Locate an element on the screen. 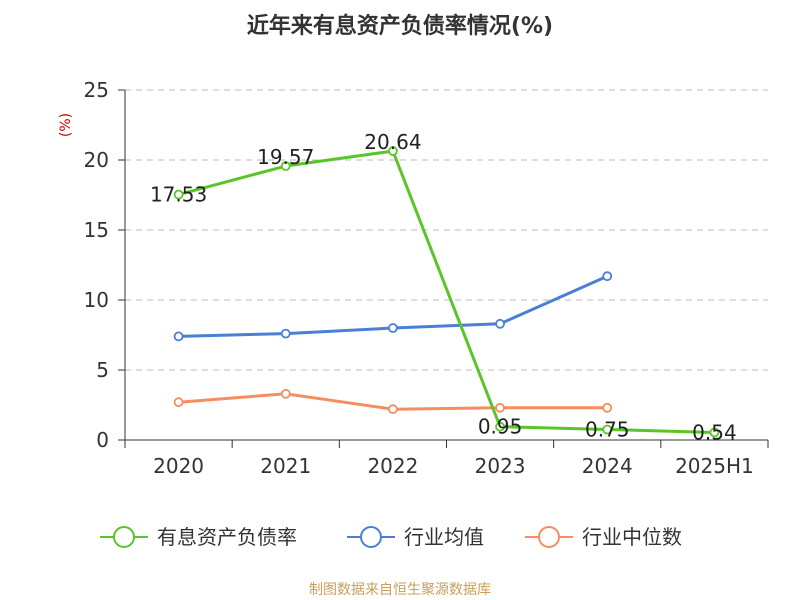 The image size is (800, 600). y-tick-label: 15 is located at coordinates (96, 230).